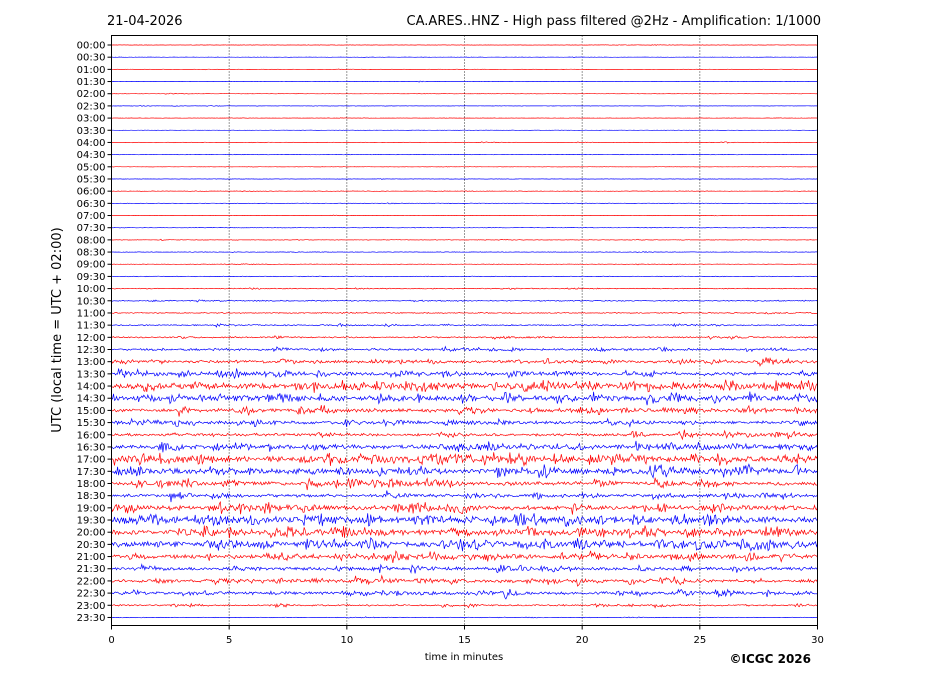  Describe the element at coordinates (91, 423) in the screenshot. I see `y-tick-label-31: 15:30` at that location.